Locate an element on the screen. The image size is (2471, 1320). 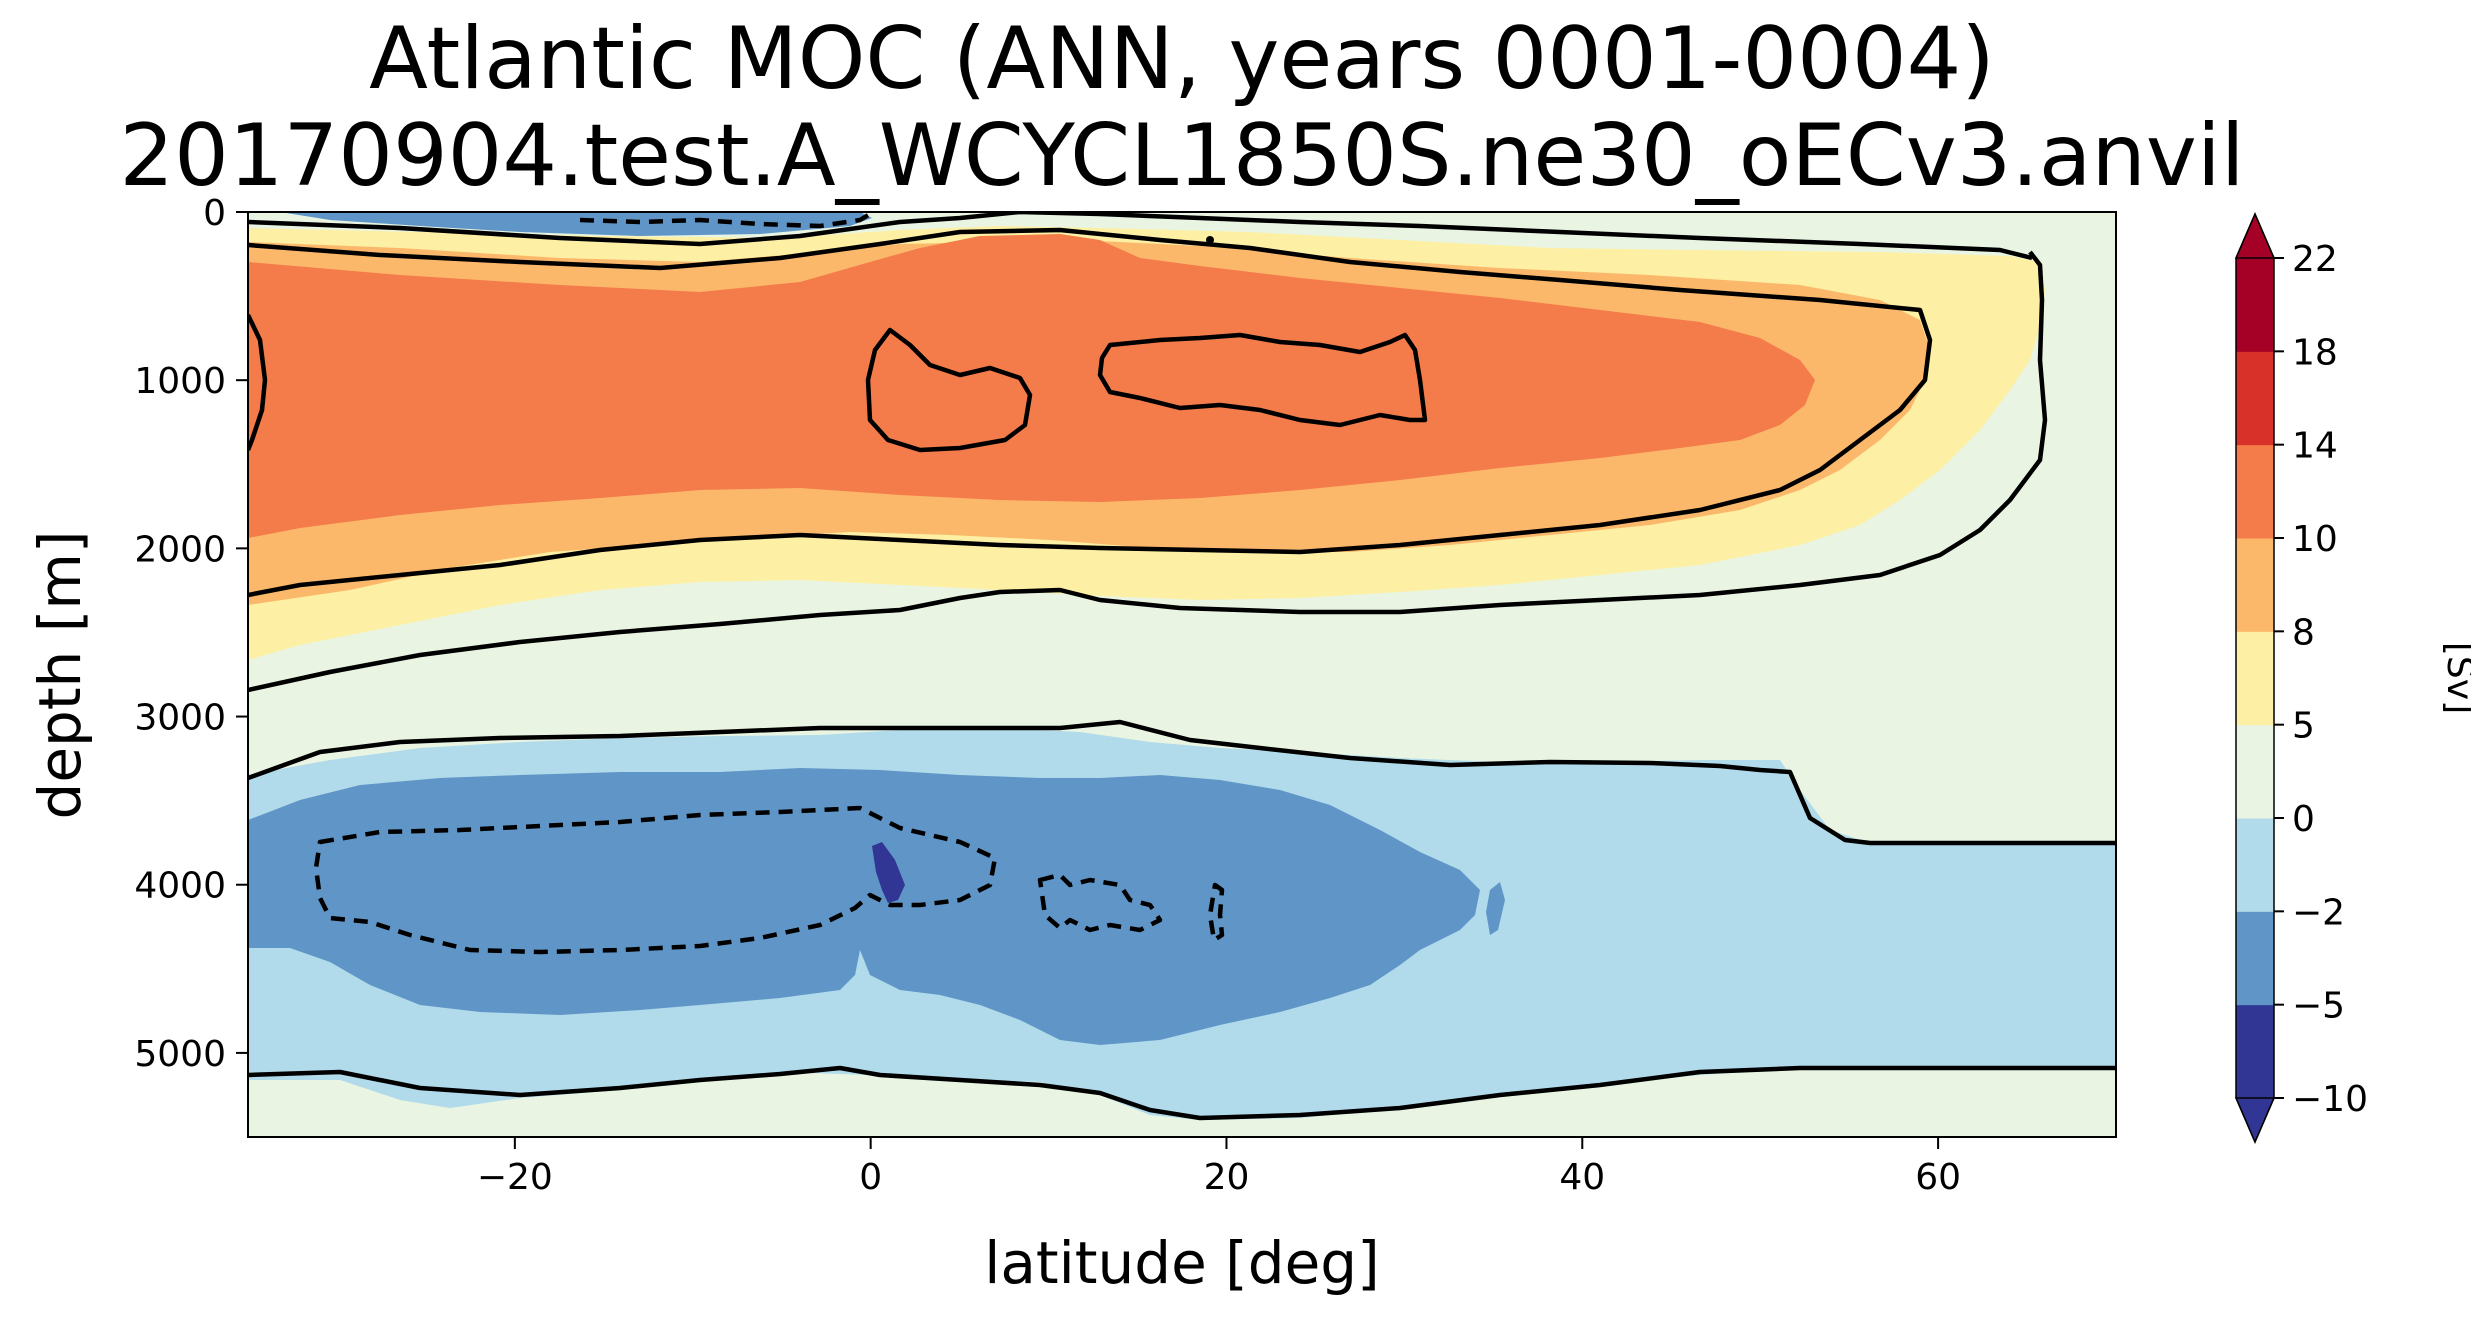
contour-line-10-cell-a is located at coordinates (949, 390).